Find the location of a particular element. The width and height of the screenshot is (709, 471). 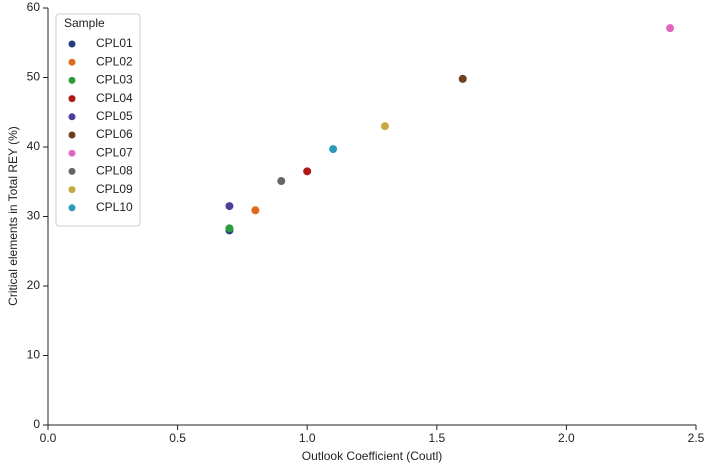

y-tick-label: 60 is located at coordinates (34, 7).